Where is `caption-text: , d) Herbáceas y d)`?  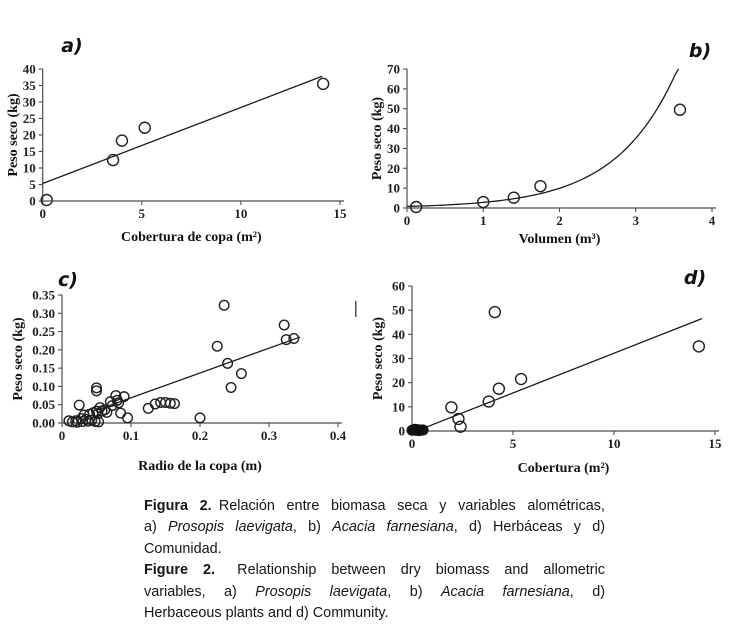
caption-text: , d) Herbáceas y d) is located at coordinates (529, 527).